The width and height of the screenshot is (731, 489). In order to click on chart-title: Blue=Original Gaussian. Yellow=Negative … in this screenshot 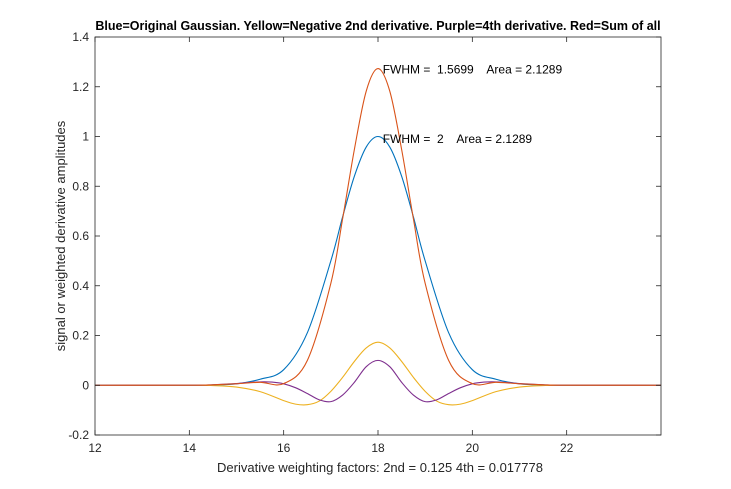, I will do `click(377, 26)`.